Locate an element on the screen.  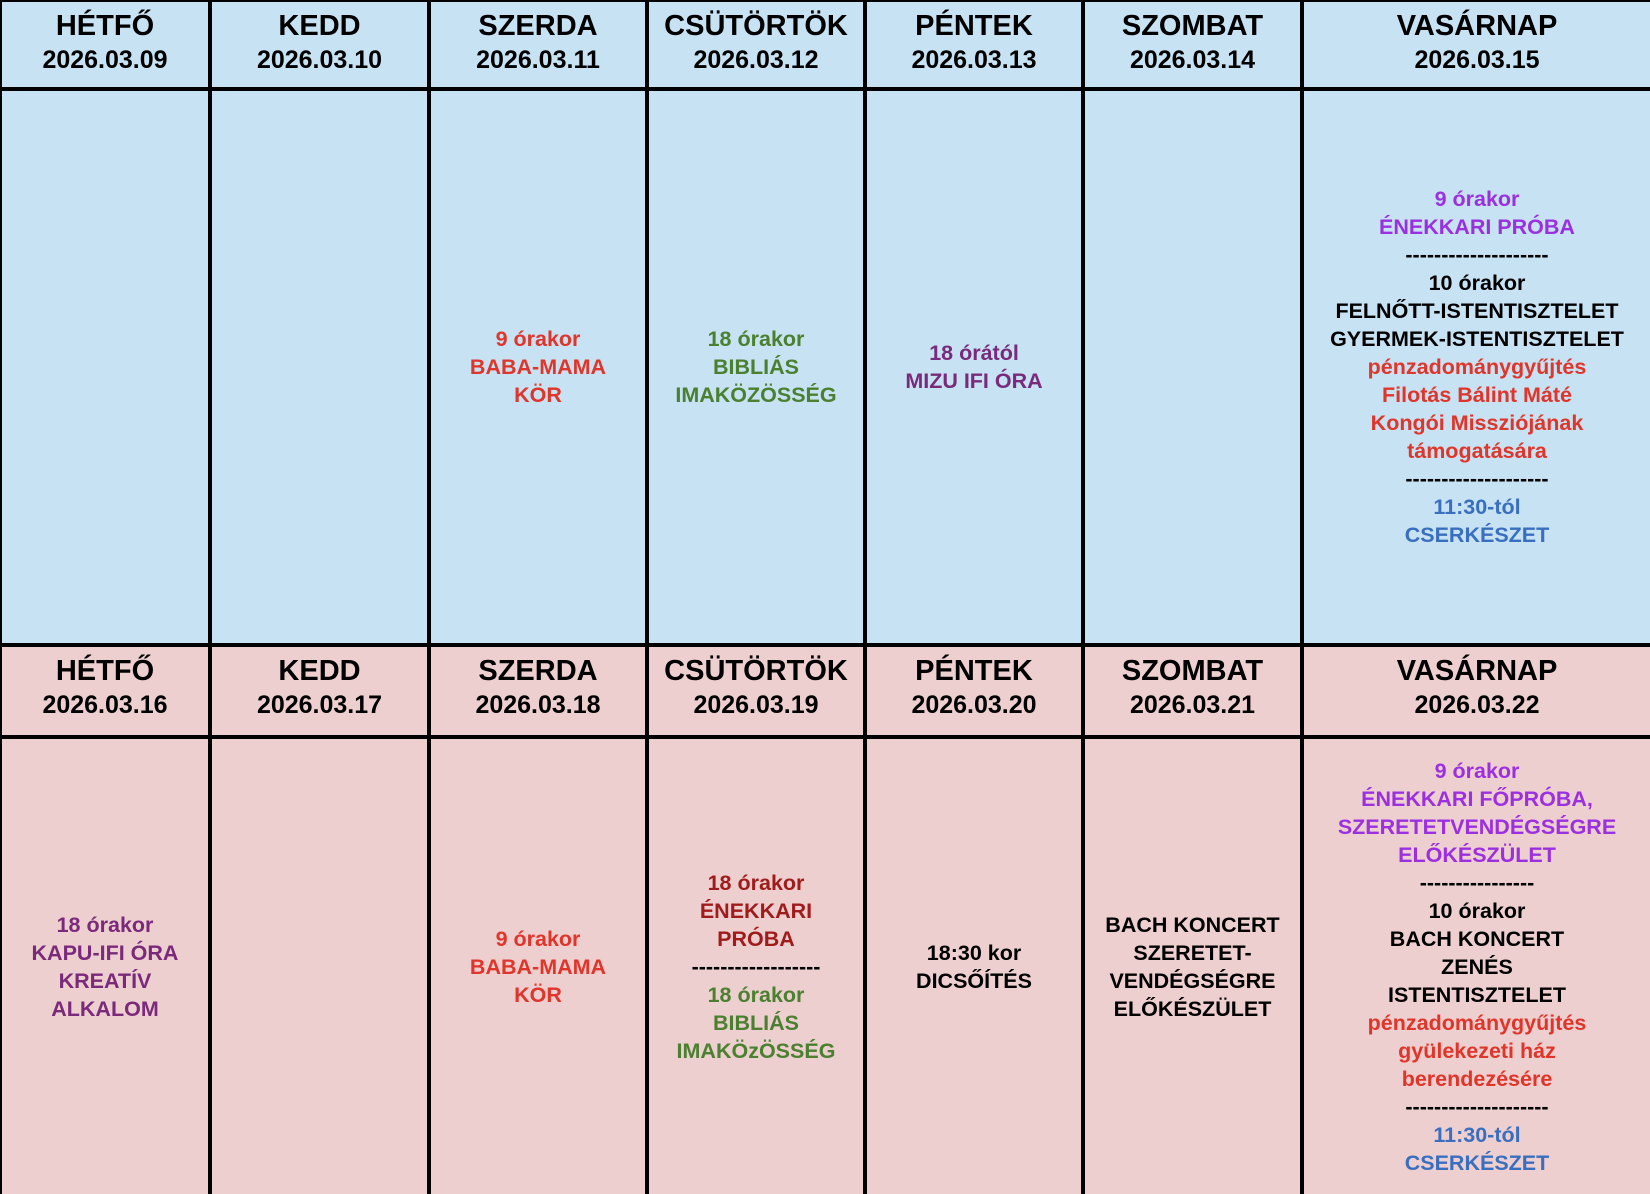
event-line: PRÓBA is located at coordinates (756, 938).